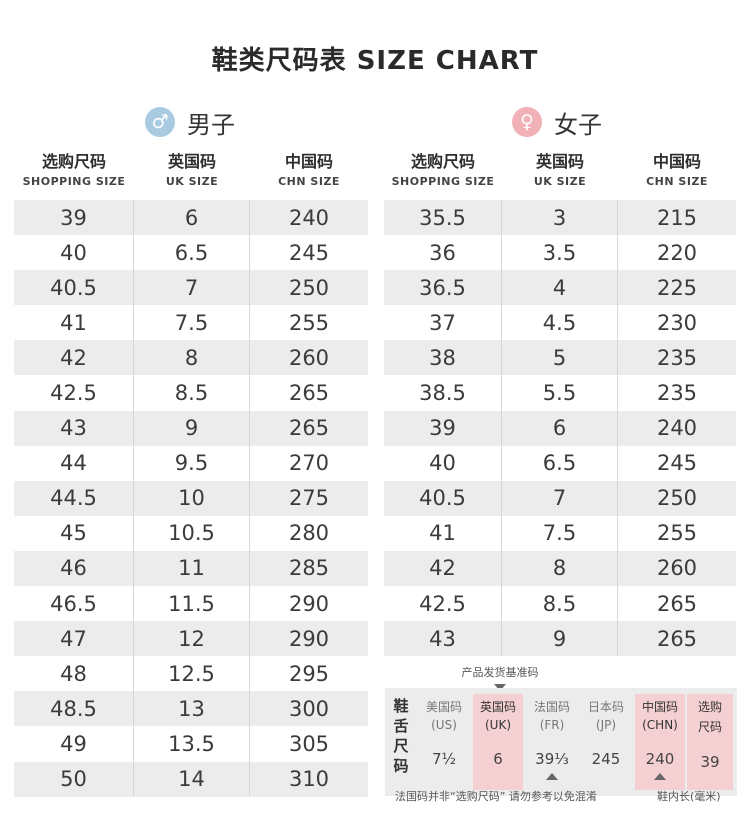  Describe the element at coordinates (605, 707) in the screenshot. I see `ref-col-title: 日本码` at that location.